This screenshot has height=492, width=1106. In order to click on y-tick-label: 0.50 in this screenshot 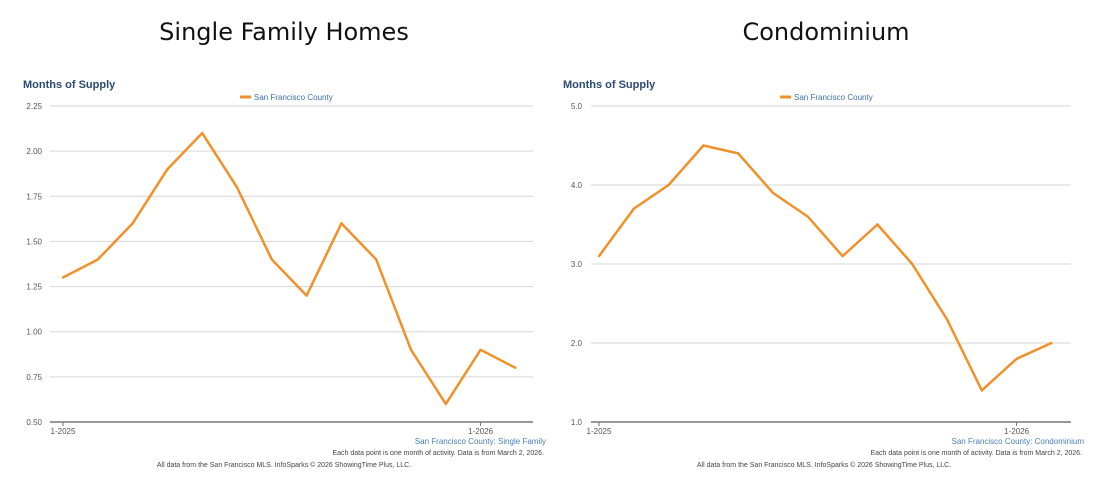, I will do `click(34, 422)`.